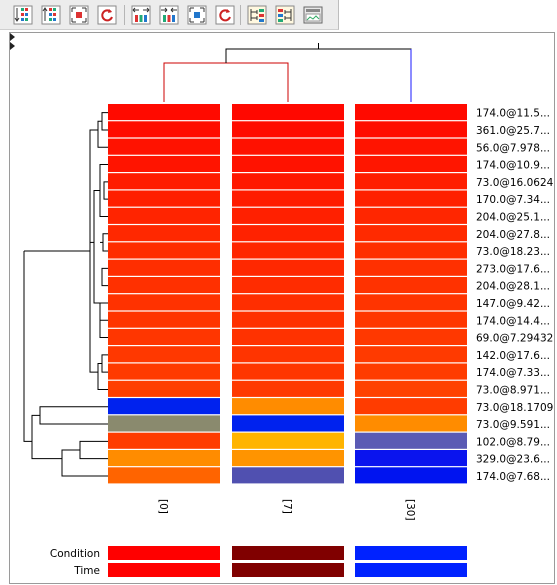  What do you see at coordinates (257, 15) in the screenshot?
I see `tree-layout-button` at bounding box center [257, 15].